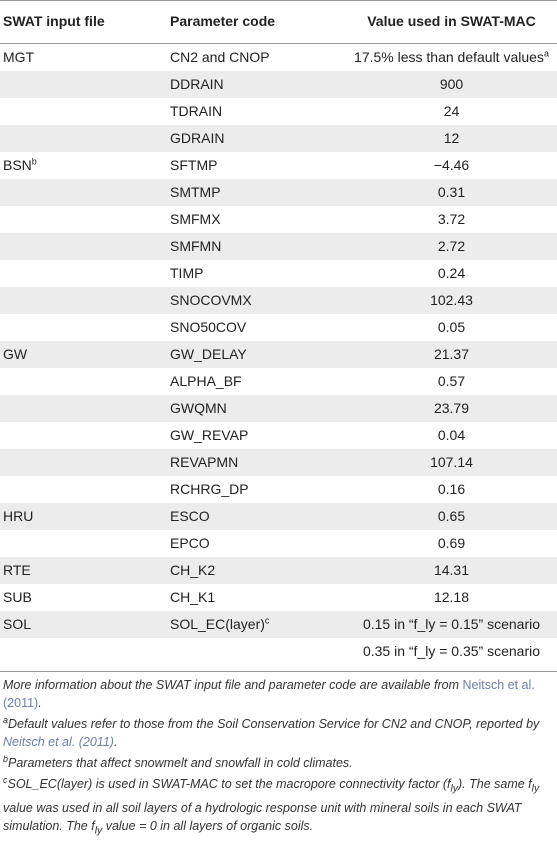 This screenshot has width=557, height=843. I want to click on table-row: HRU ESCO 0.65, so click(278, 516).